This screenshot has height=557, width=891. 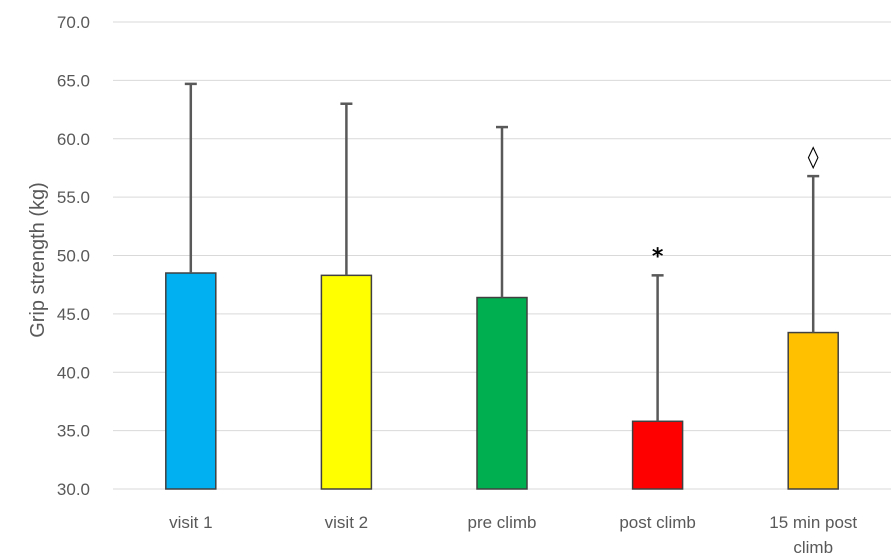 What do you see at coordinates (813, 410) in the screenshot?
I see `bar-15-min-post-climb` at bounding box center [813, 410].